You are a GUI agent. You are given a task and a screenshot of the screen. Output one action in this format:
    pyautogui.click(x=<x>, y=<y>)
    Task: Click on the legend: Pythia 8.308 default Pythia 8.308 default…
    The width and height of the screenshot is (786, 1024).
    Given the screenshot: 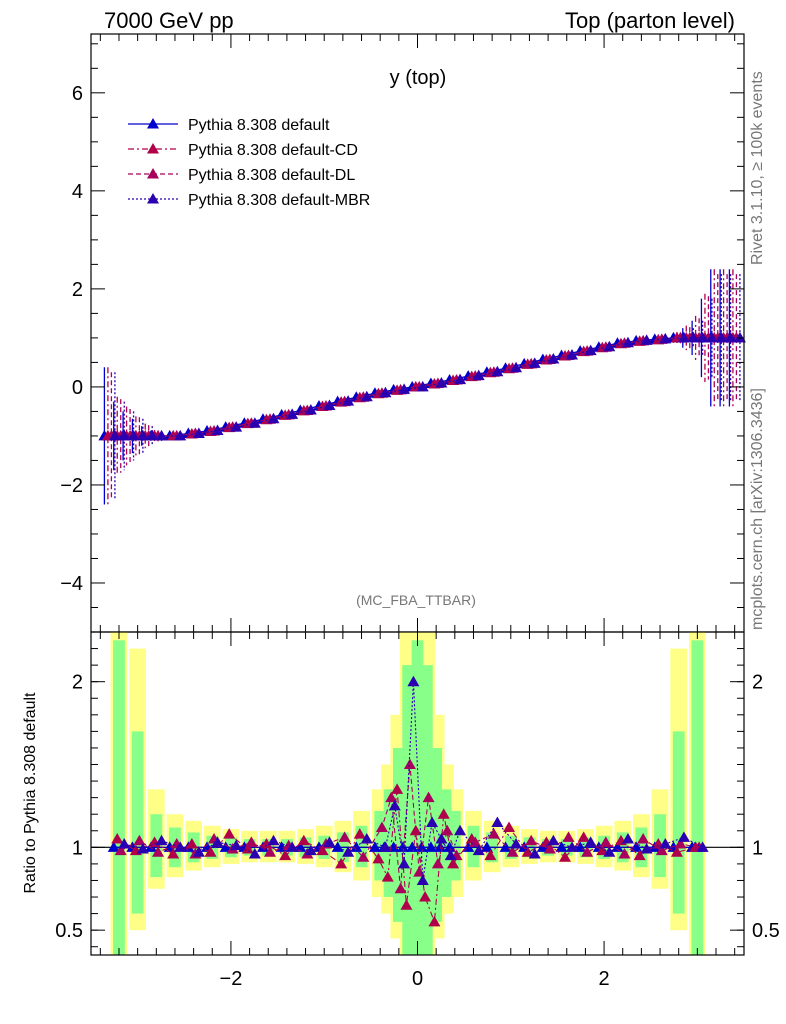 What is the action you would take?
    pyautogui.click(x=249, y=163)
    